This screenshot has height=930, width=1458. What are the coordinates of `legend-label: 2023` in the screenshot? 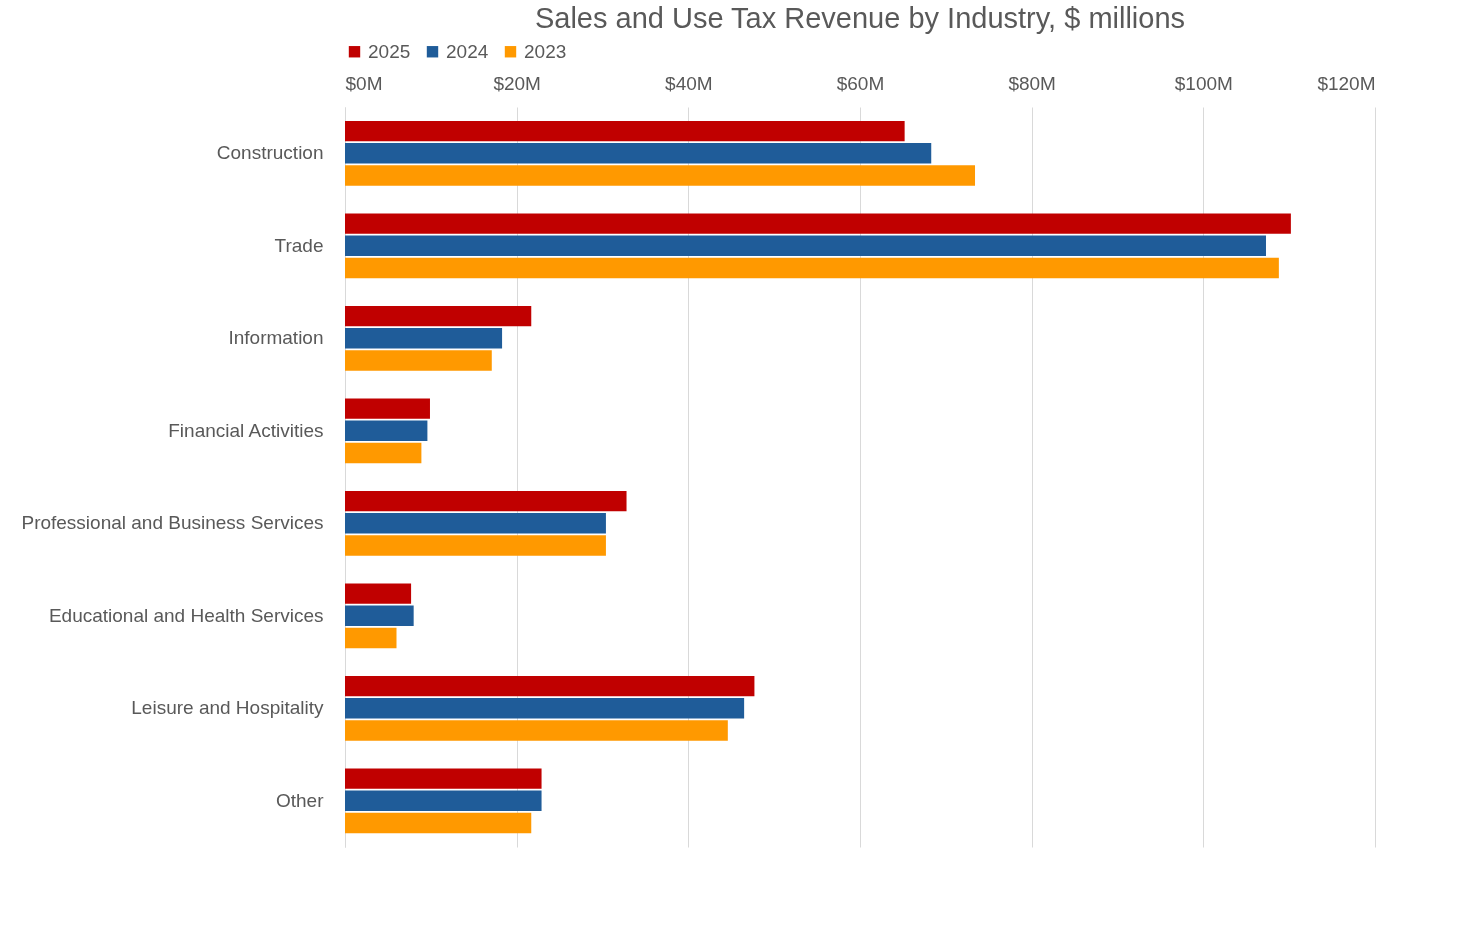 It's located at (545, 51).